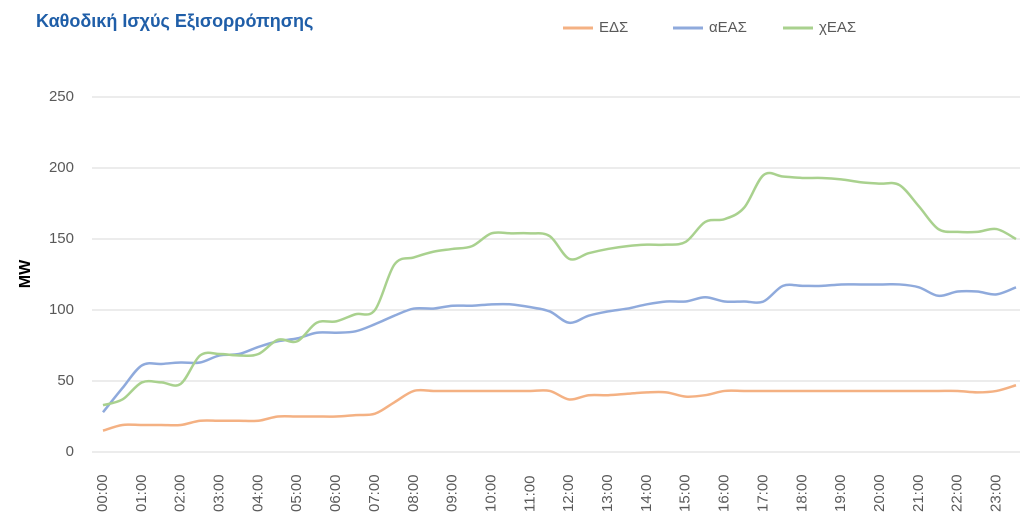 This screenshot has width=1021, height=518. Describe the element at coordinates (801, 493) in the screenshot. I see `x-tick-label: 18:00` at that location.